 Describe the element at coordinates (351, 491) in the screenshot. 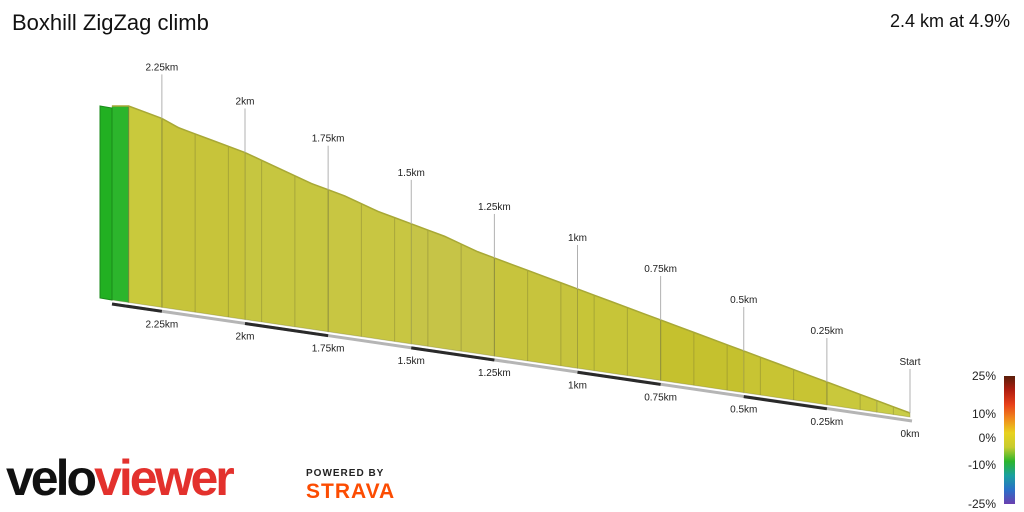

I see `strava-logo-text: STRAVA` at that location.